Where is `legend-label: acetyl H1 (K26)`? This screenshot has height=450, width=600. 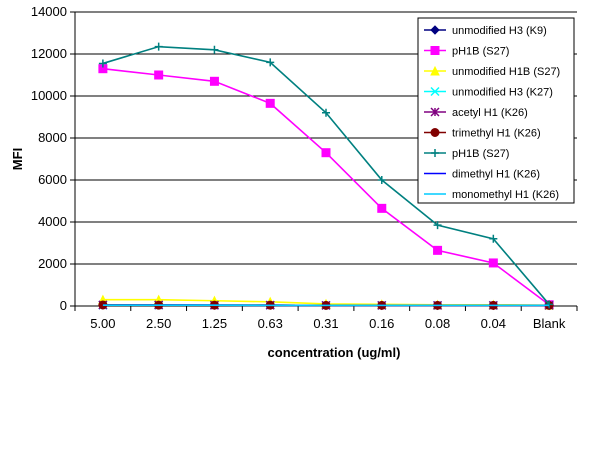 legend-label: acetyl H1 (K26) is located at coordinates (490, 113).